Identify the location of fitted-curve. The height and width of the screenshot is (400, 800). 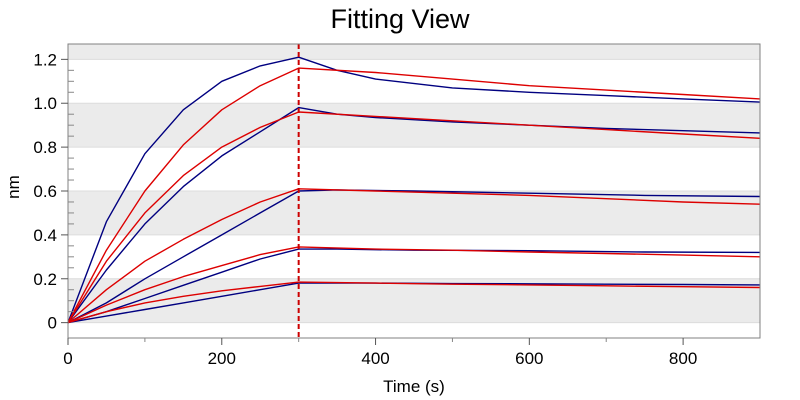
(414, 302).